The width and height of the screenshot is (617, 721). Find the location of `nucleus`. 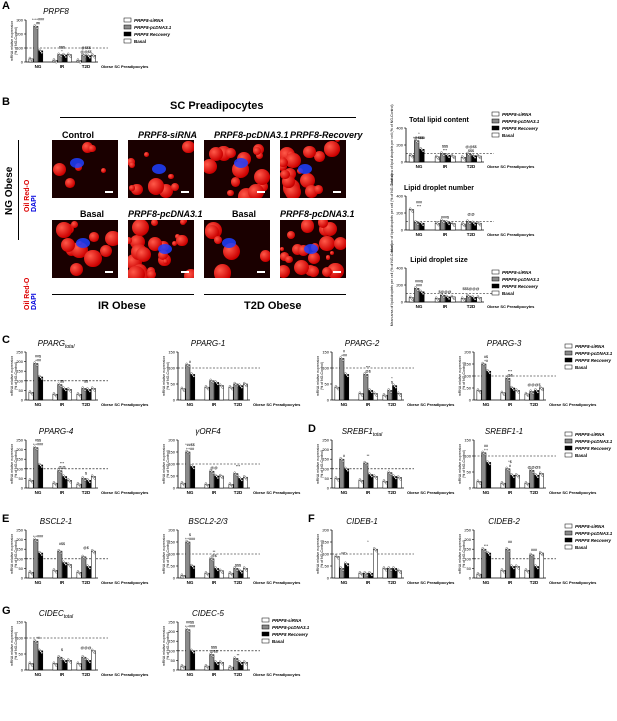

nucleus is located at coordinates (241, 163).